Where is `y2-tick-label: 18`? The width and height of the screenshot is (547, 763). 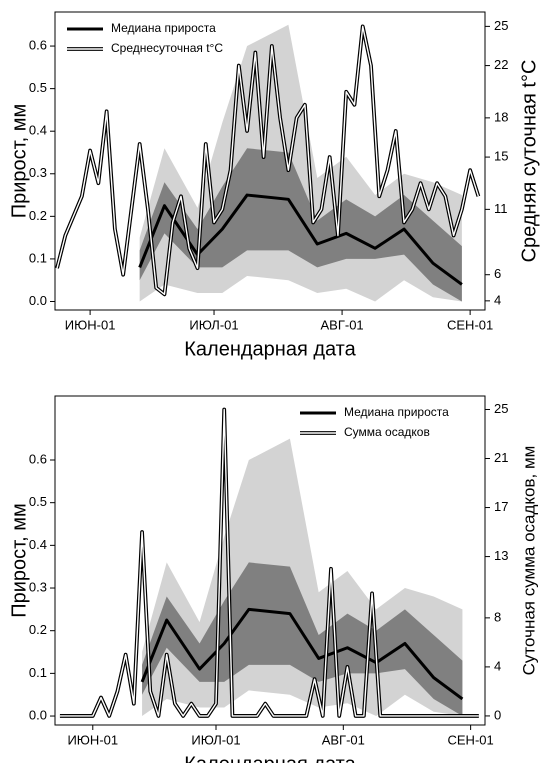 y2-tick-label: 18 is located at coordinates (501, 116).